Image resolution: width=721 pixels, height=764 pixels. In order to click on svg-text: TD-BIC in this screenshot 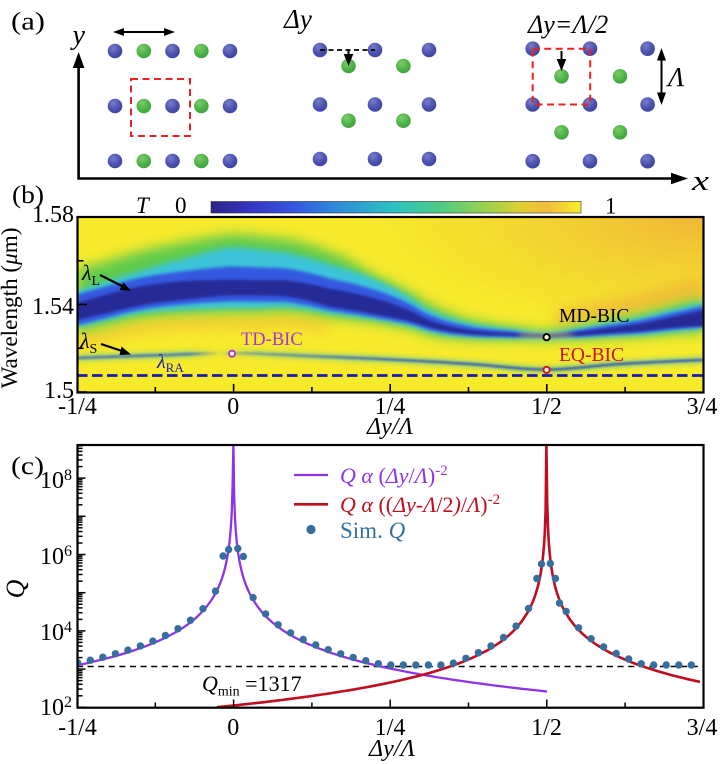, I will do `click(272, 340)`.